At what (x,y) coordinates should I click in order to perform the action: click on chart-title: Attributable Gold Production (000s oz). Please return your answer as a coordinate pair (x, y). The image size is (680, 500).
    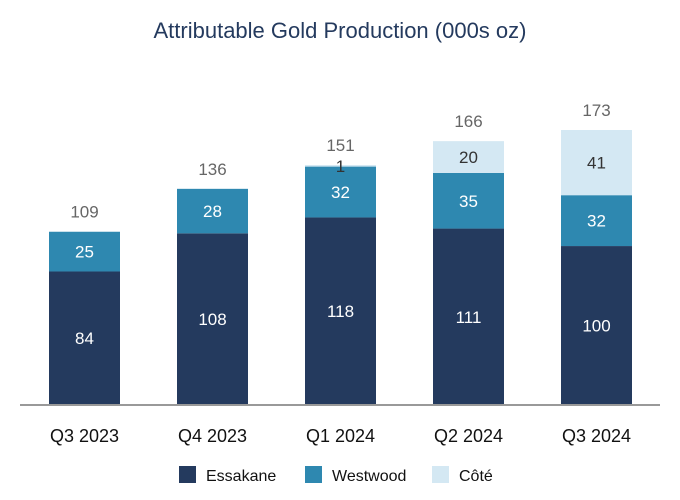
    Looking at the image, I should click on (340, 30).